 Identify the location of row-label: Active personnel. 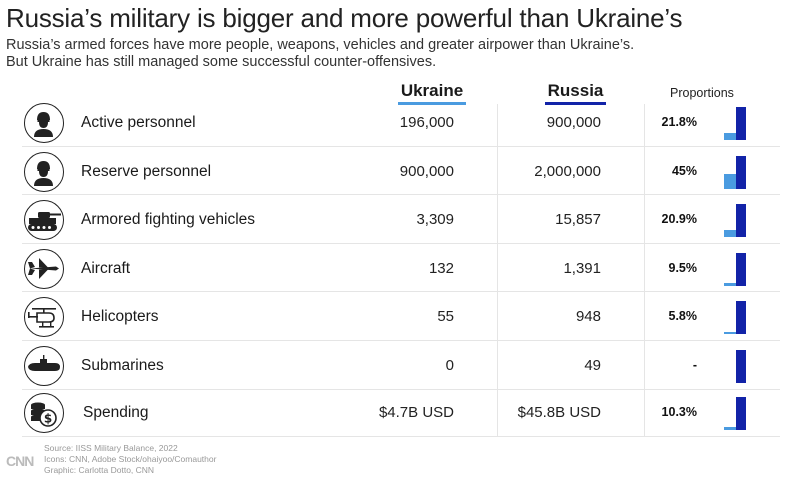
(138, 122).